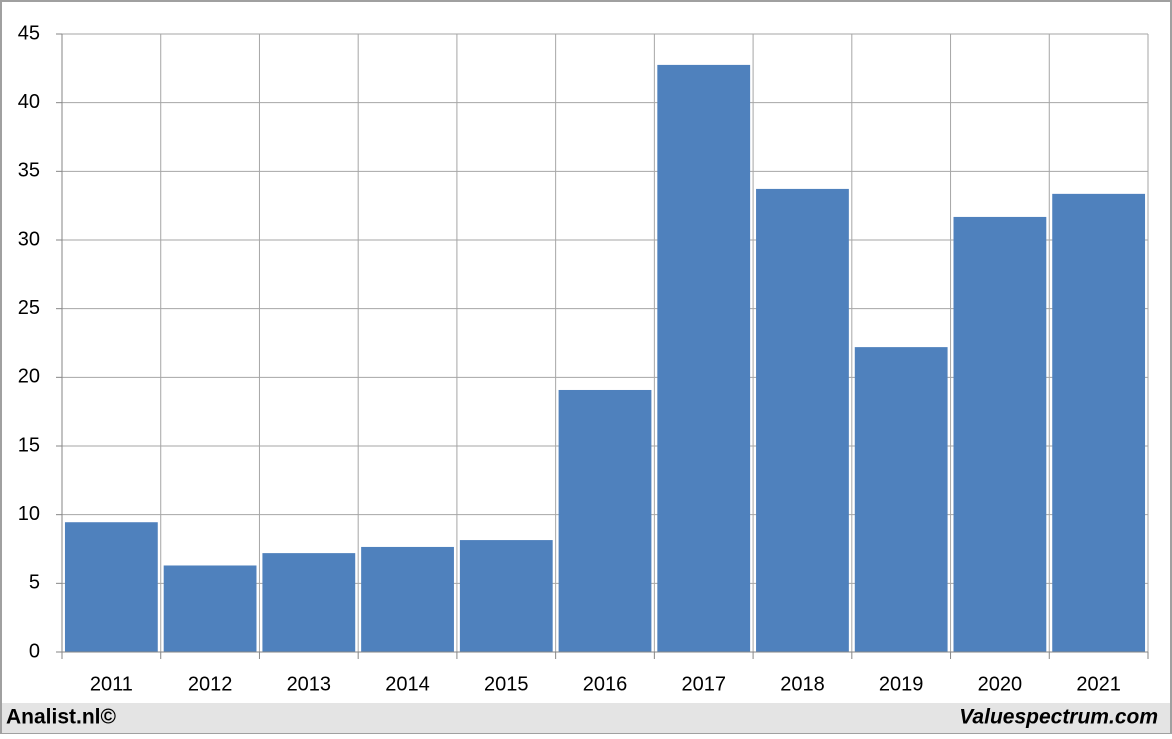  What do you see at coordinates (407, 684) in the screenshot?
I see `x-tick-label: 2014` at bounding box center [407, 684].